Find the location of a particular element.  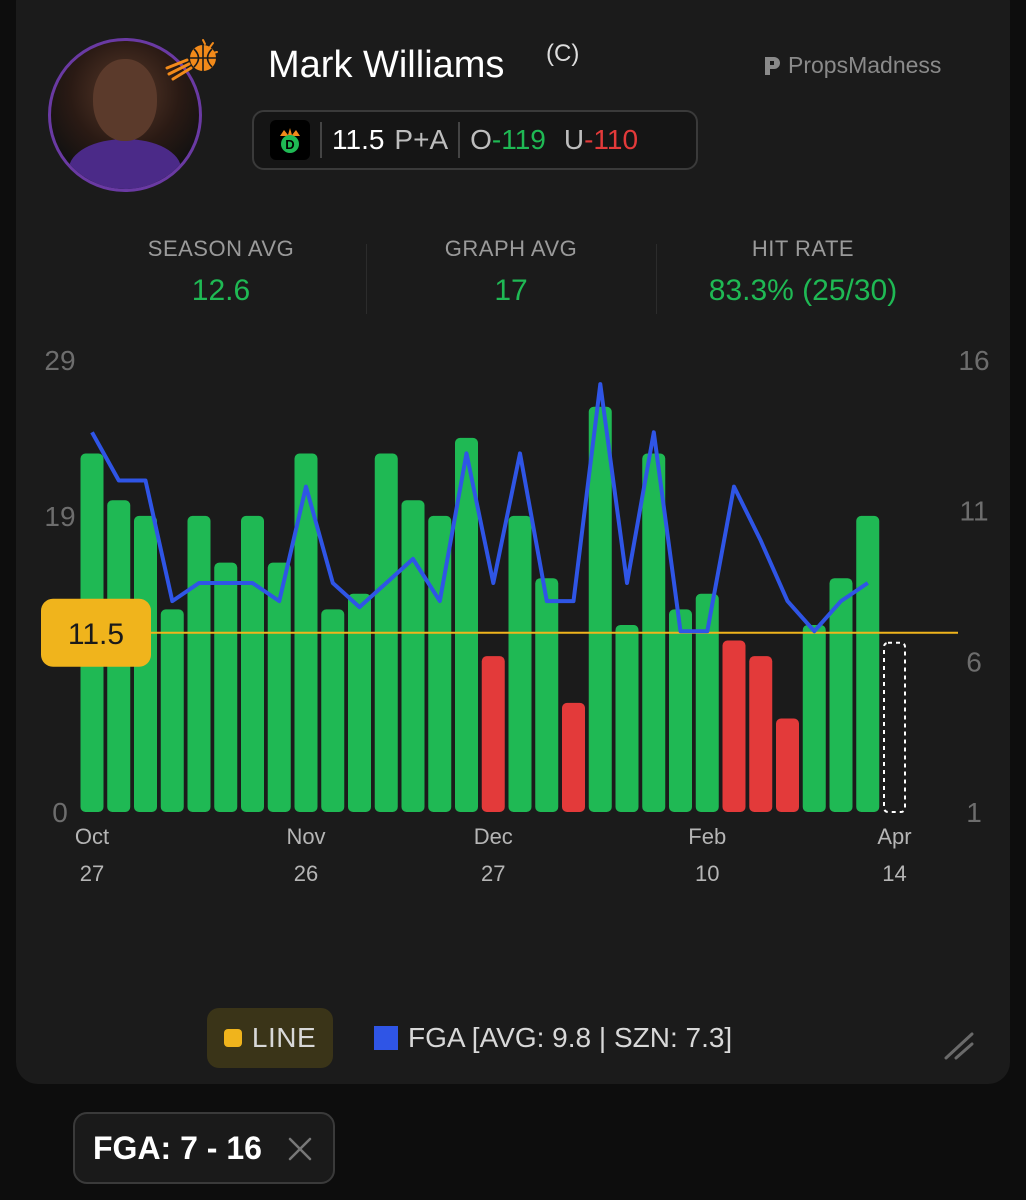

head-shape is located at coordinates (125, 100).